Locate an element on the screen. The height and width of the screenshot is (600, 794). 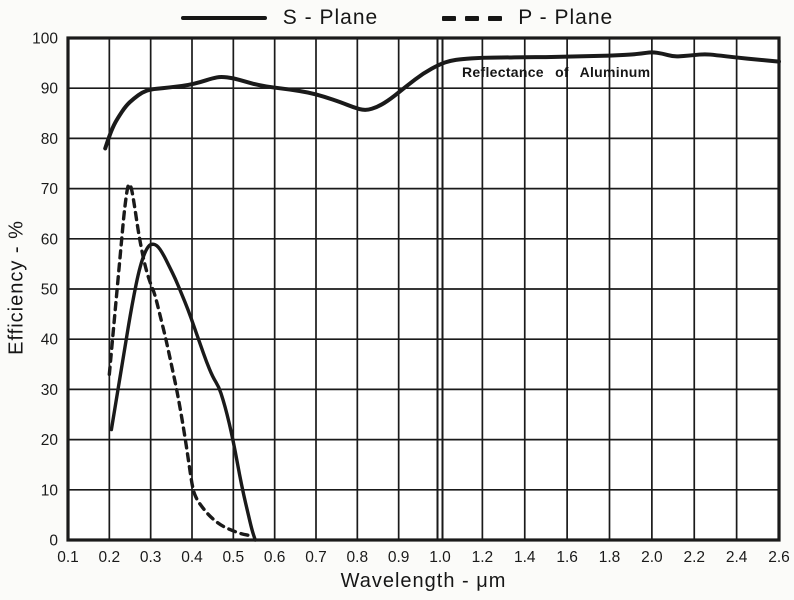
legend-item-p-plane: P - Plane is located at coordinates (527, 18).